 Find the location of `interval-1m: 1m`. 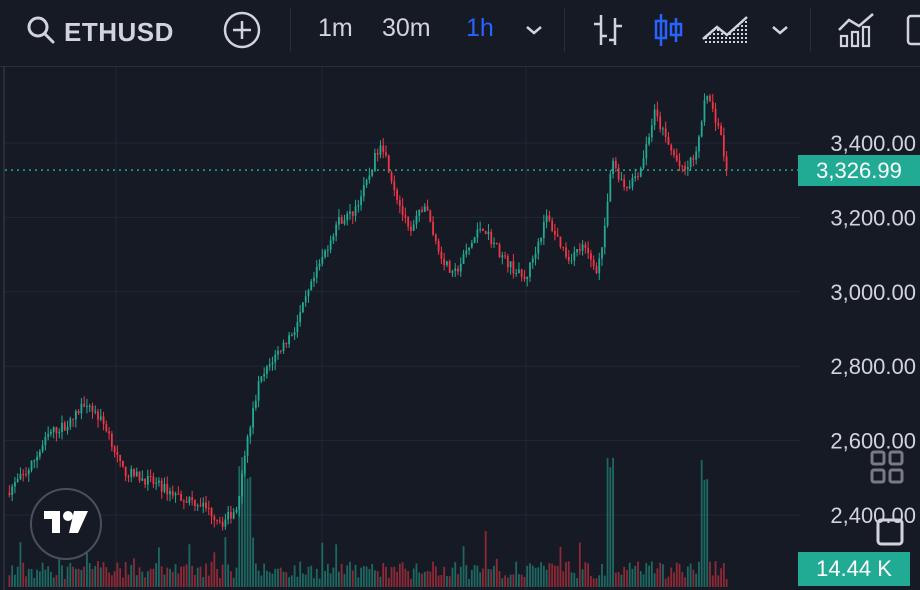

interval-1m: 1m is located at coordinates (335, 28).